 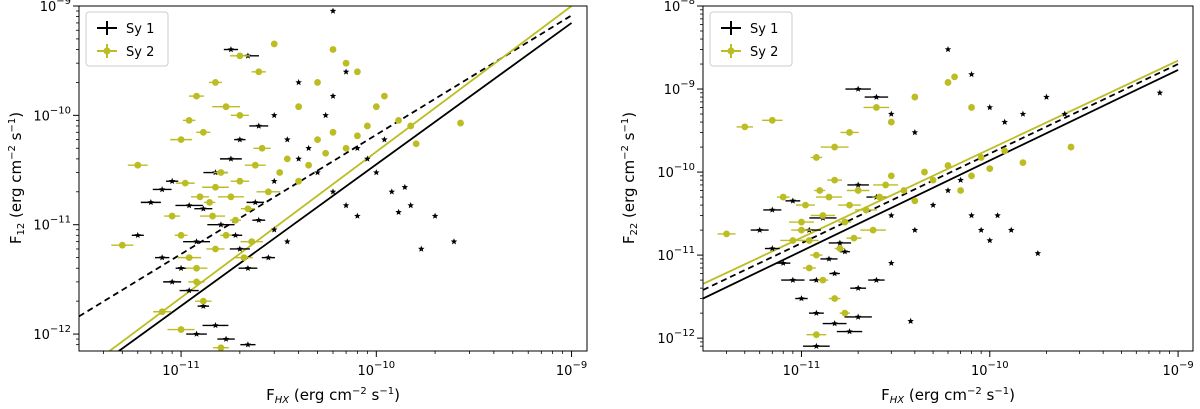 I want to click on legend: Sy 1 Sy 2, so click(x=127, y=39).